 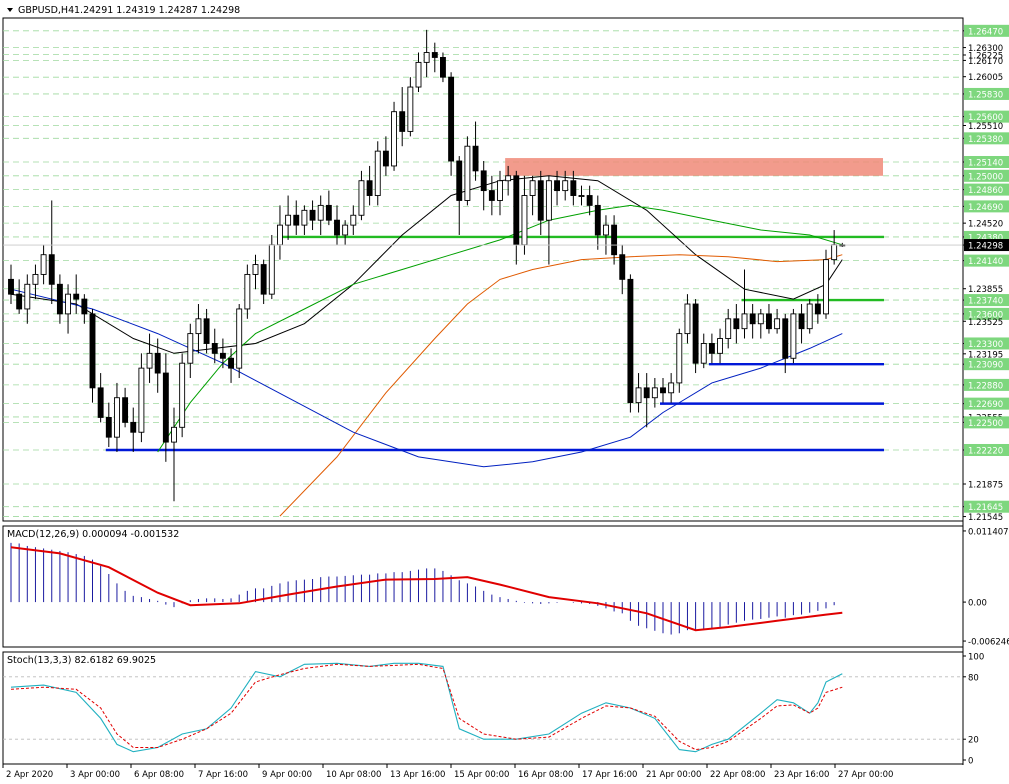 What do you see at coordinates (29, 775) in the screenshot?
I see `time-tick-label: 2 Apr 2020` at bounding box center [29, 775].